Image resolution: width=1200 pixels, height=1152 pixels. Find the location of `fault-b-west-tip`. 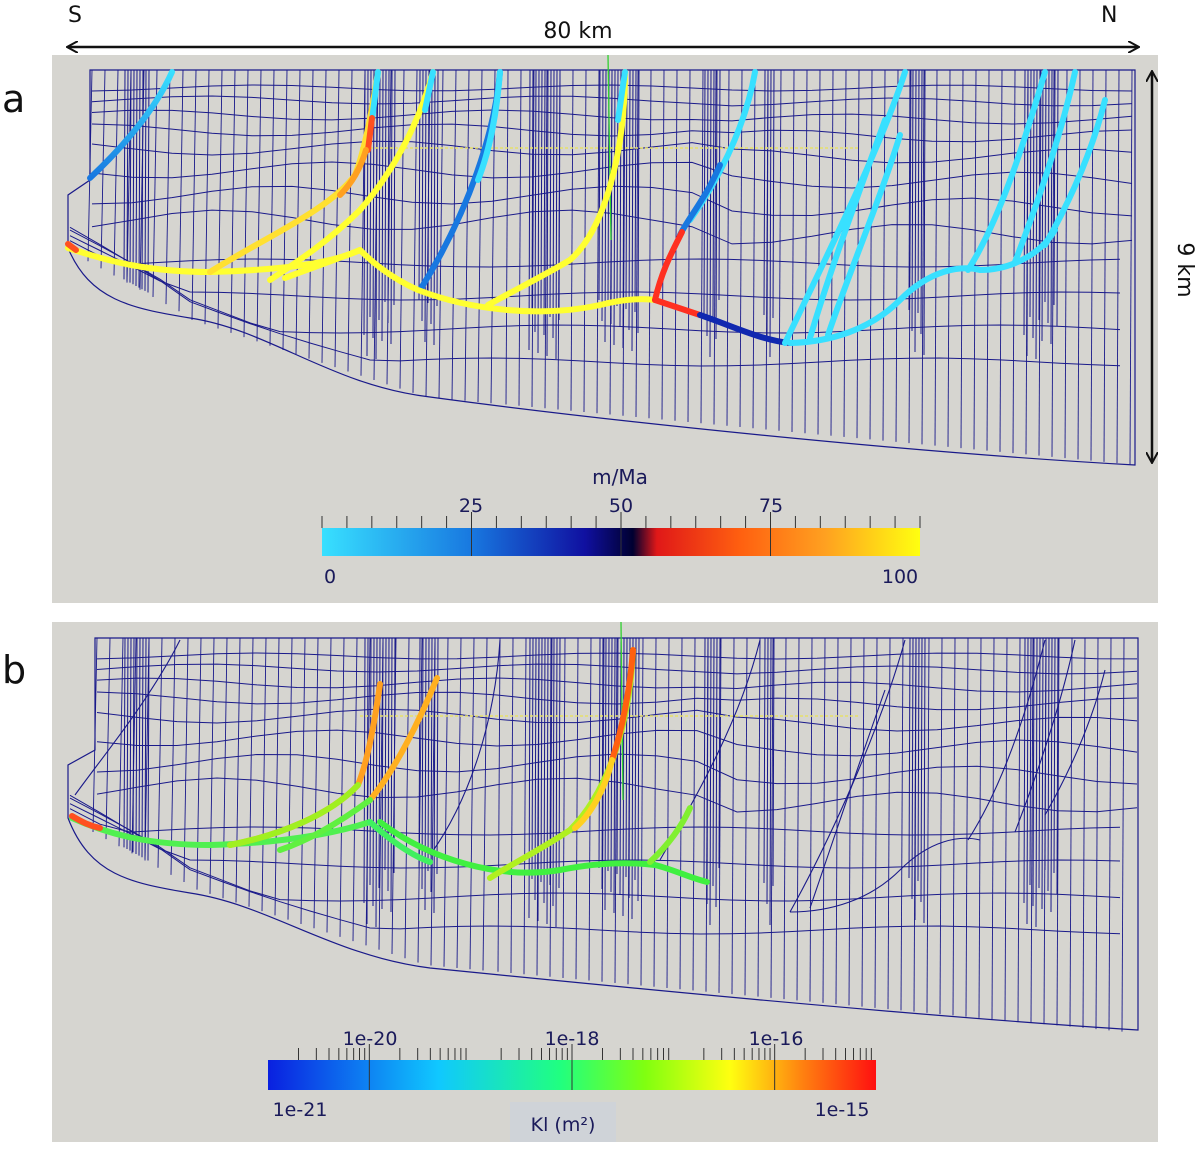

fault-b-west-tip is located at coordinates (86, 822).